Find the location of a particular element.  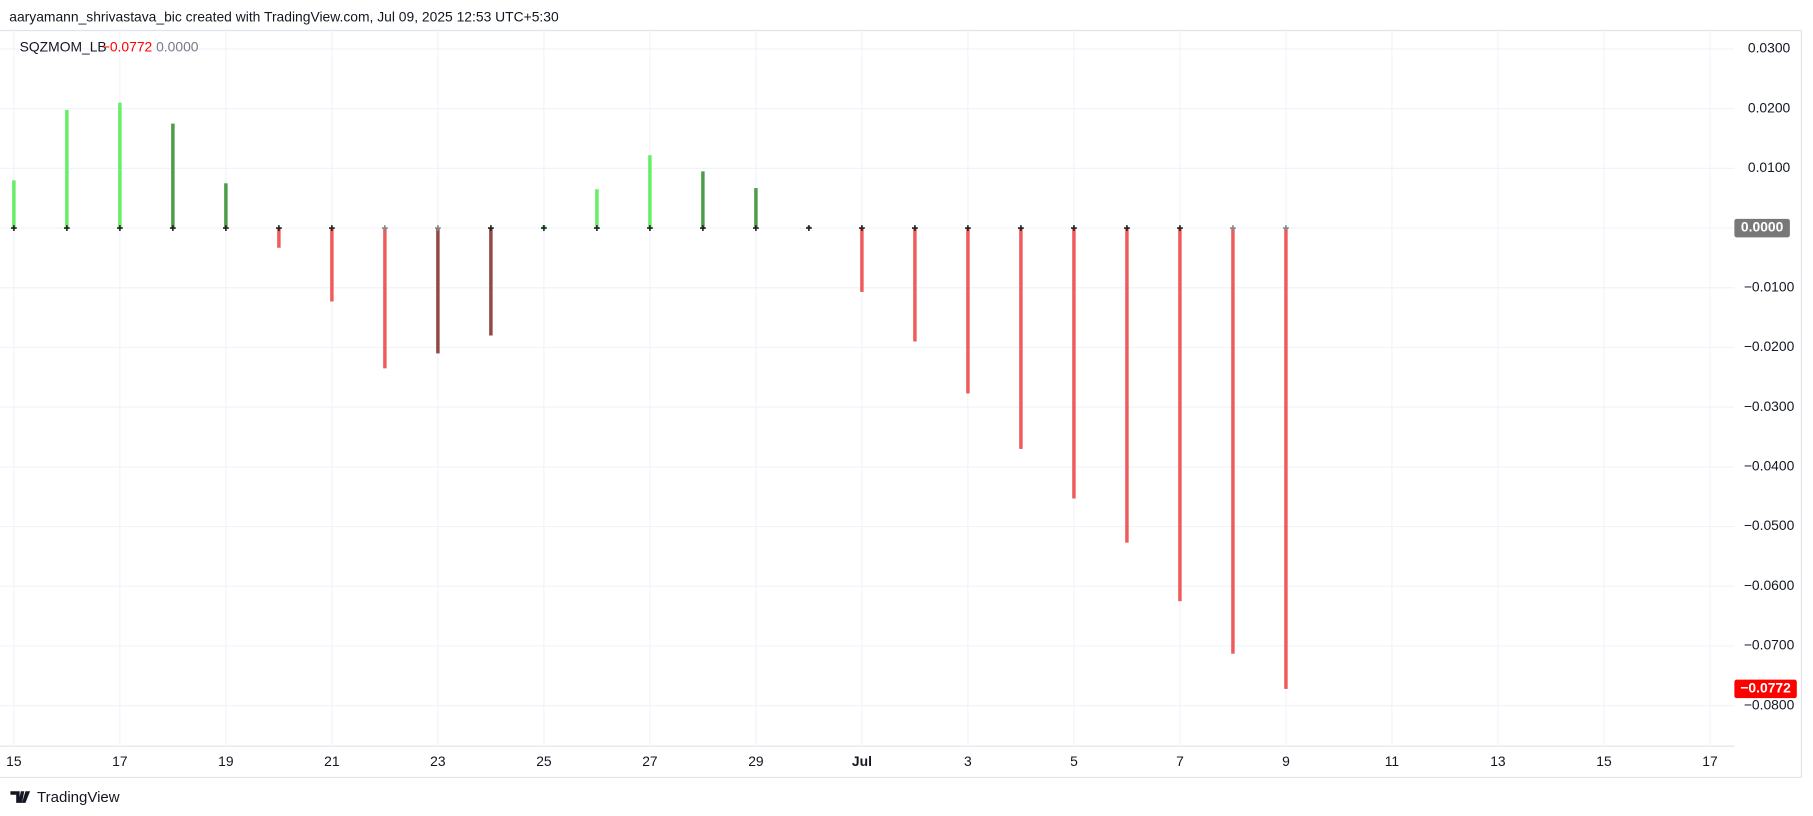

x-tick-label: 13 is located at coordinates (1498, 761).